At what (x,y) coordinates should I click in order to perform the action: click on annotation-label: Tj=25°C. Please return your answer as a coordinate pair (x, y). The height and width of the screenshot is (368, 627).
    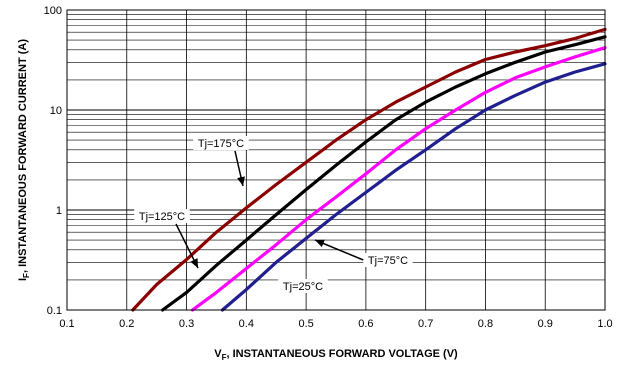
    Looking at the image, I should click on (303, 287).